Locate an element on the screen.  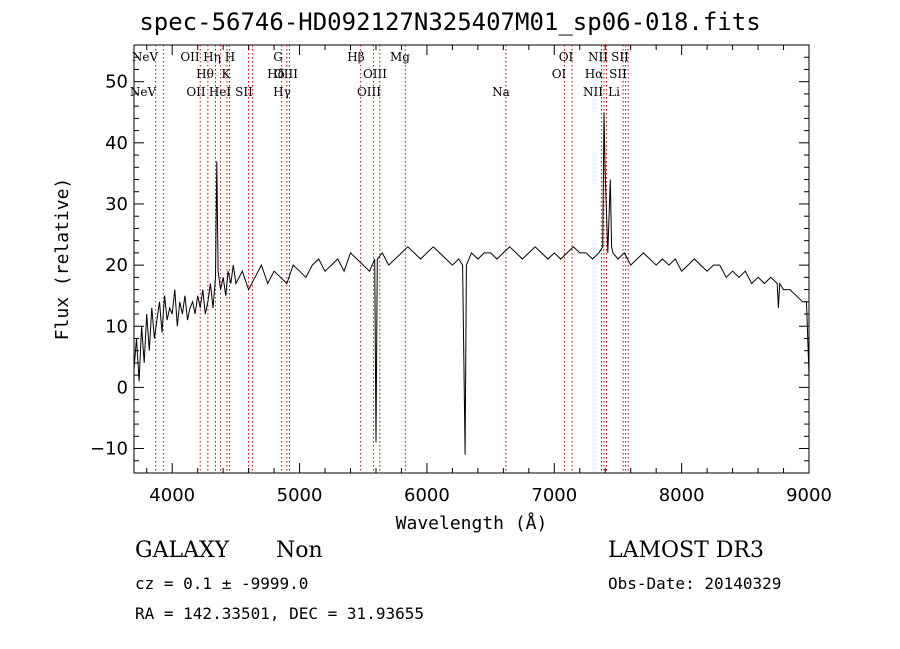
object-class: GALAXY is located at coordinates (182, 550).